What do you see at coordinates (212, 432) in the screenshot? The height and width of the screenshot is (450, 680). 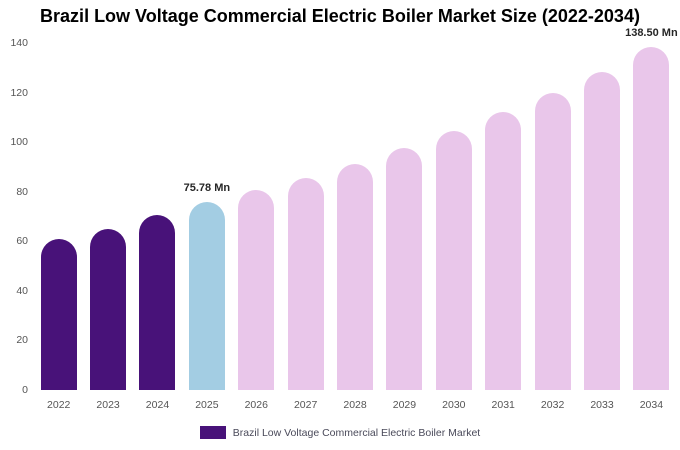 I see `legend-swatch` at bounding box center [212, 432].